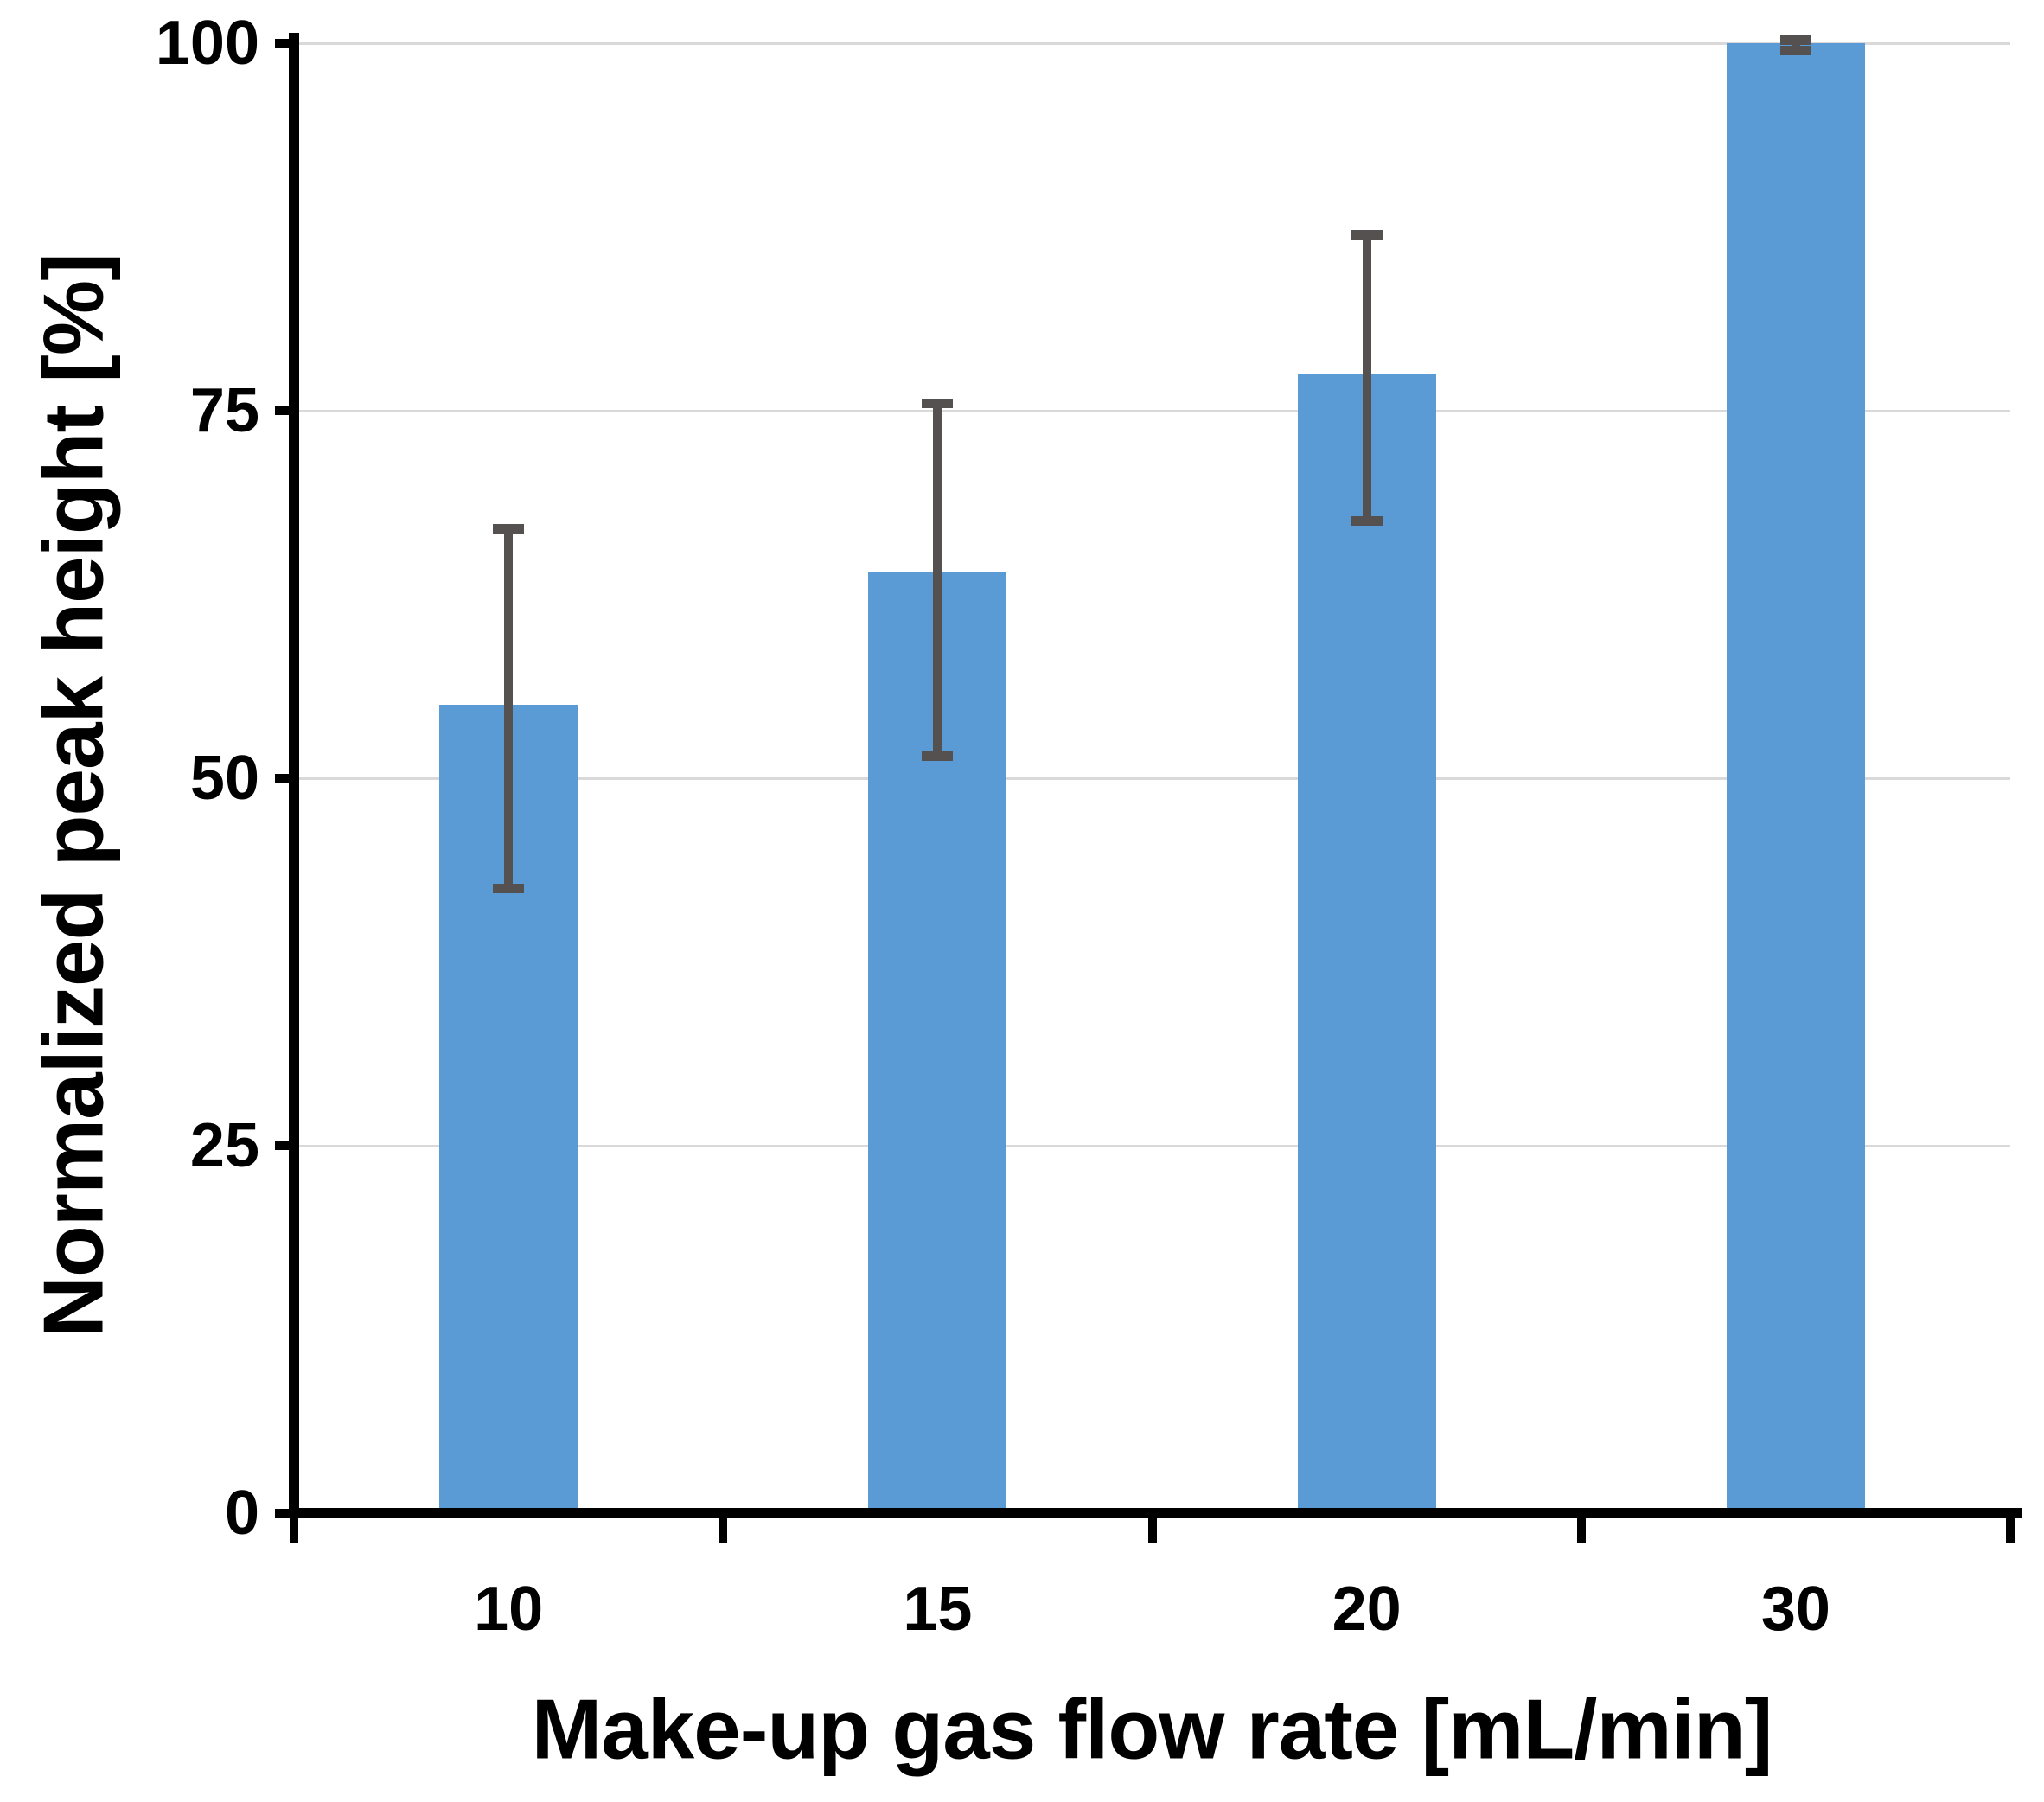 The image size is (2044, 1802). I want to click on y-tick-label: 100, so click(207, 43).